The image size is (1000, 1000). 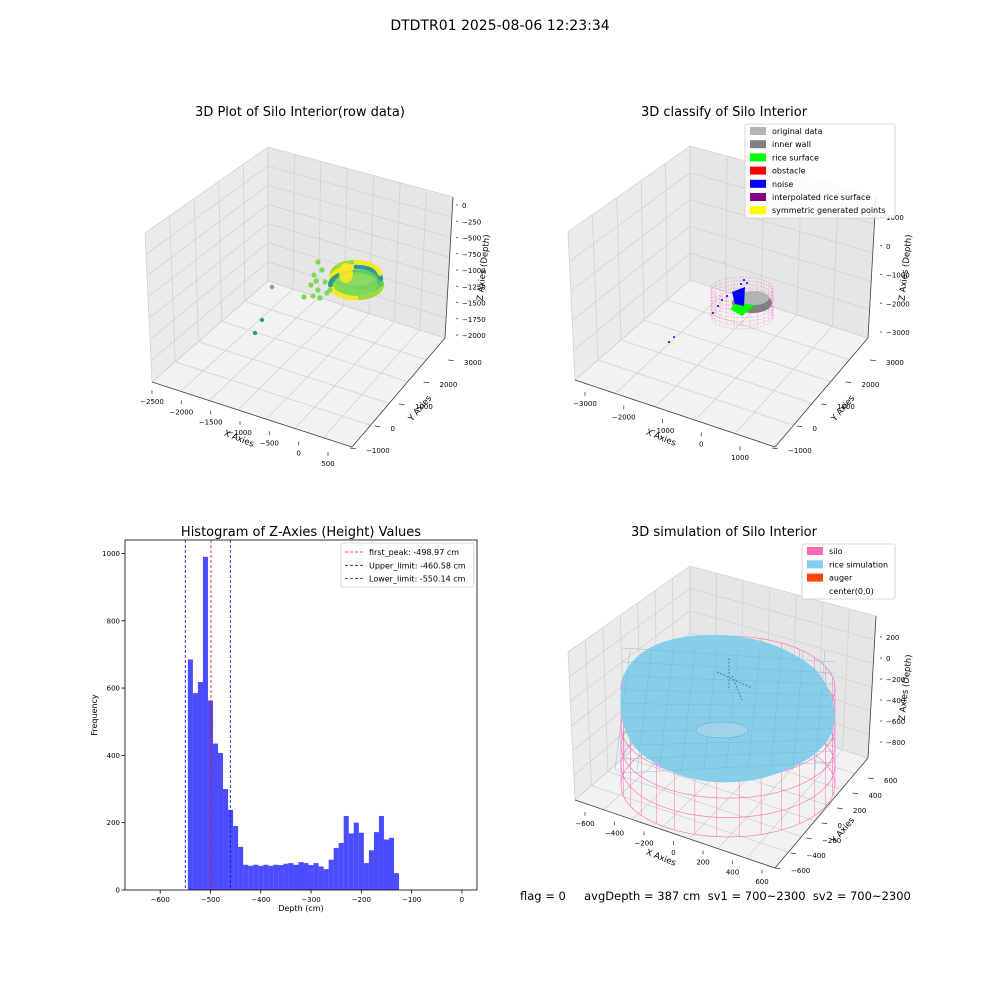 I want to click on tick-label: 500, so click(x=327, y=464).